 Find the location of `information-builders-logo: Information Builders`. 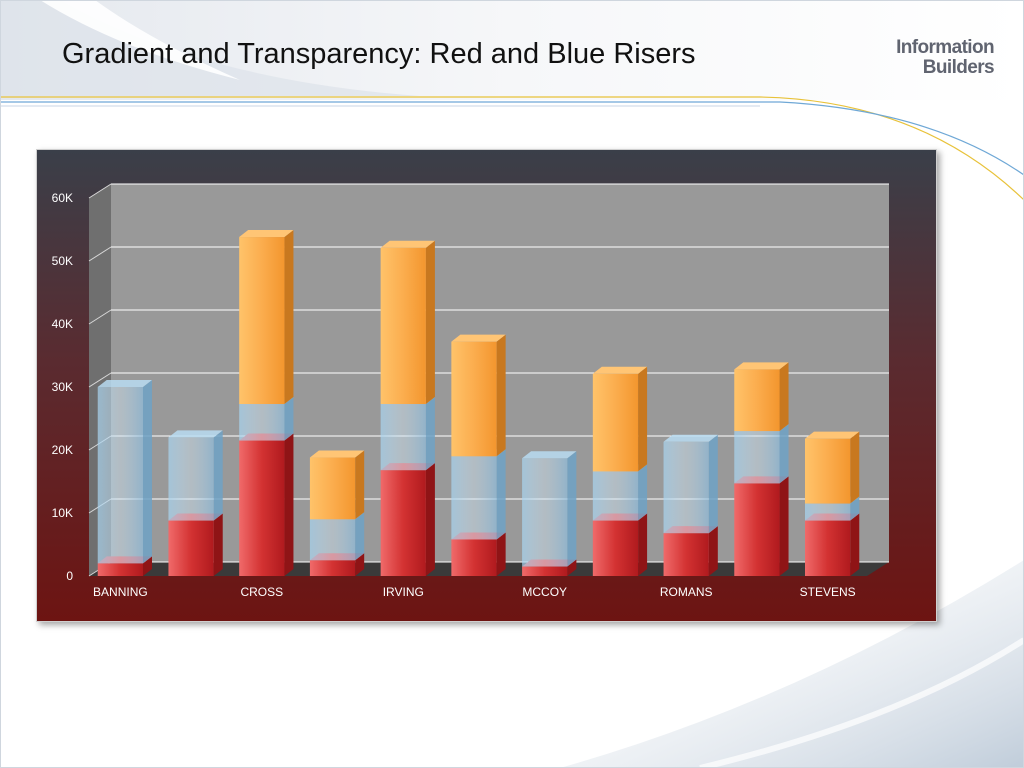

information-builders-logo: Information Builders is located at coordinates (945, 57).